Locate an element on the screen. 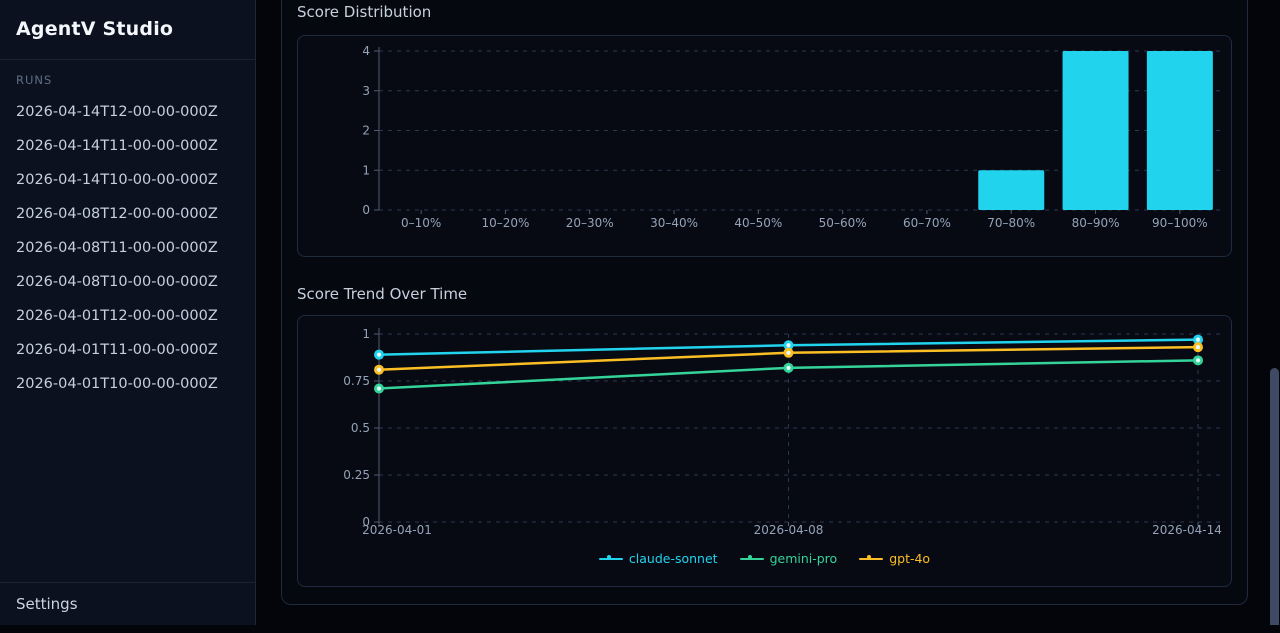  y-axis-tick-label: 0.75 is located at coordinates (356, 381).